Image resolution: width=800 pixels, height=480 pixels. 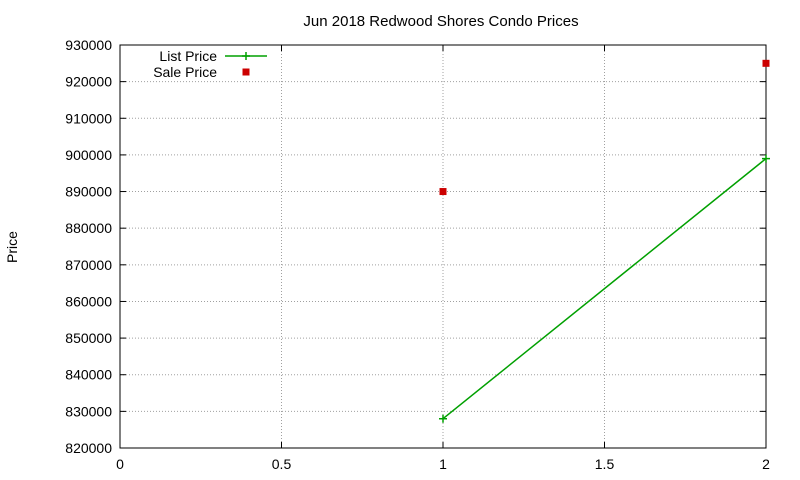 What do you see at coordinates (88, 45) in the screenshot?
I see `y-tick-label: 930000` at bounding box center [88, 45].